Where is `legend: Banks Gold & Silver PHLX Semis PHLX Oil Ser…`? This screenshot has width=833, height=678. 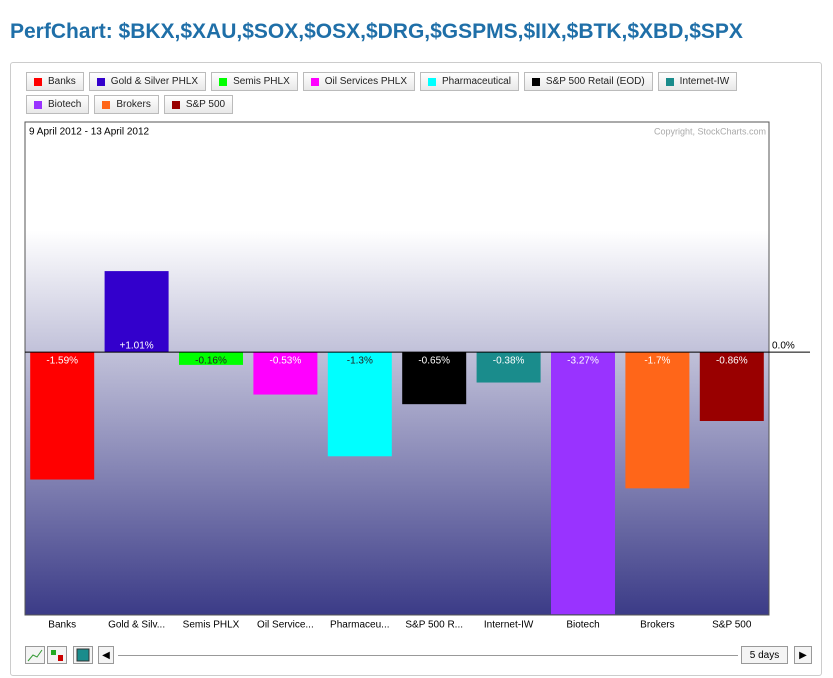
legend: Banks Gold & Silver PHLX Semis PHLX Oil Ser… is located at coordinates (411, 93).